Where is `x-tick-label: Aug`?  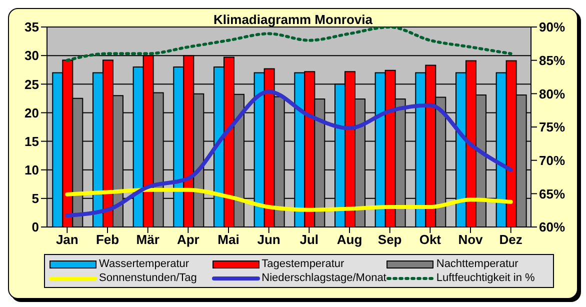
x-tick-label: Aug is located at coordinates (349, 240).